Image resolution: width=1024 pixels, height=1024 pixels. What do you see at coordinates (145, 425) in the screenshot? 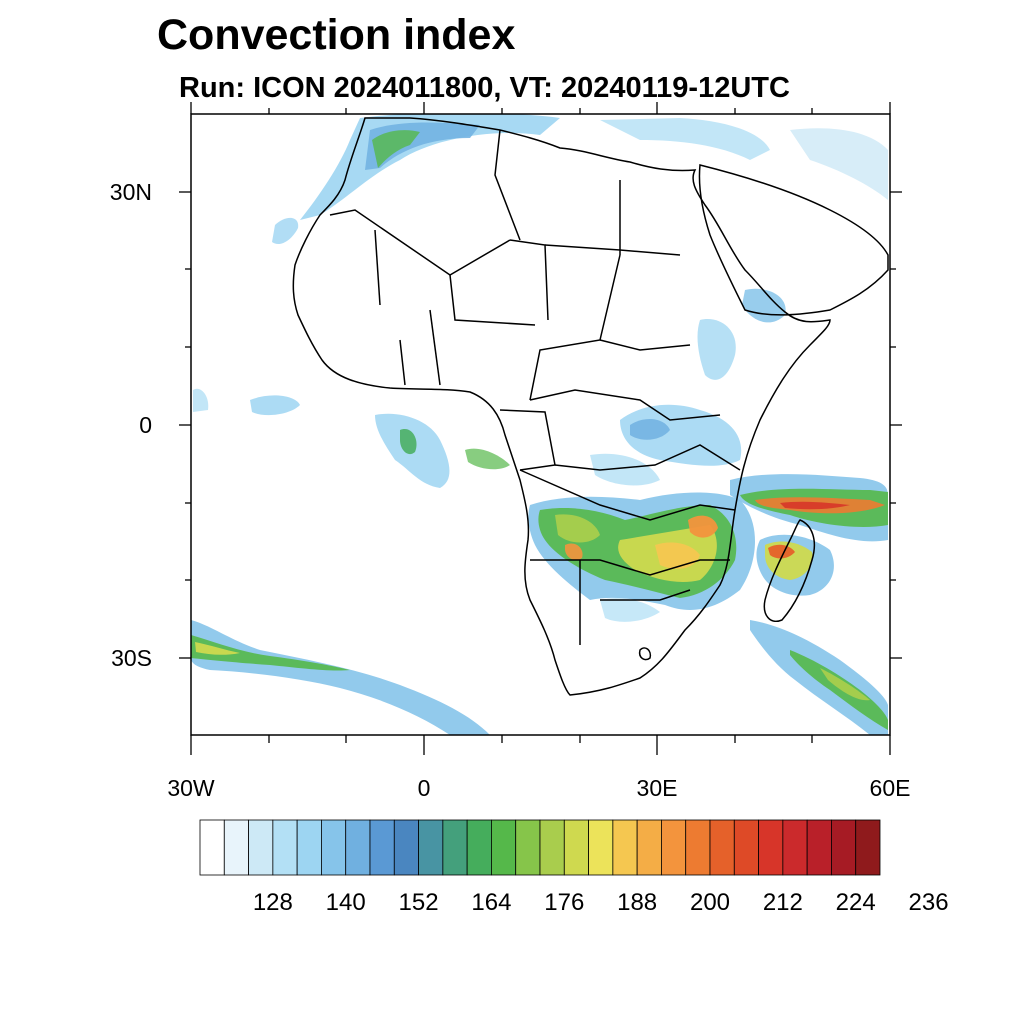
I see `lat-label-0: 0` at bounding box center [145, 425].